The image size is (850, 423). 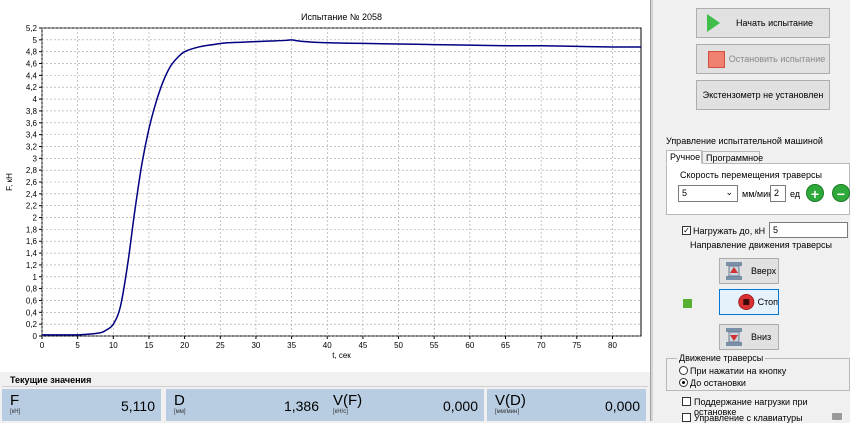 I want to click on x-tick-label: 65, so click(x=505, y=345).